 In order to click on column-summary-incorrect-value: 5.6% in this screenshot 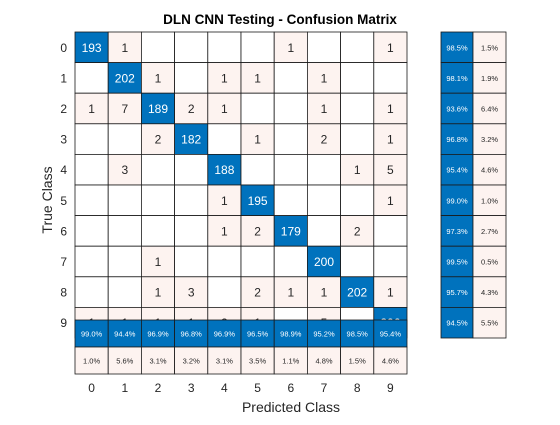, I will do `click(124, 361)`.